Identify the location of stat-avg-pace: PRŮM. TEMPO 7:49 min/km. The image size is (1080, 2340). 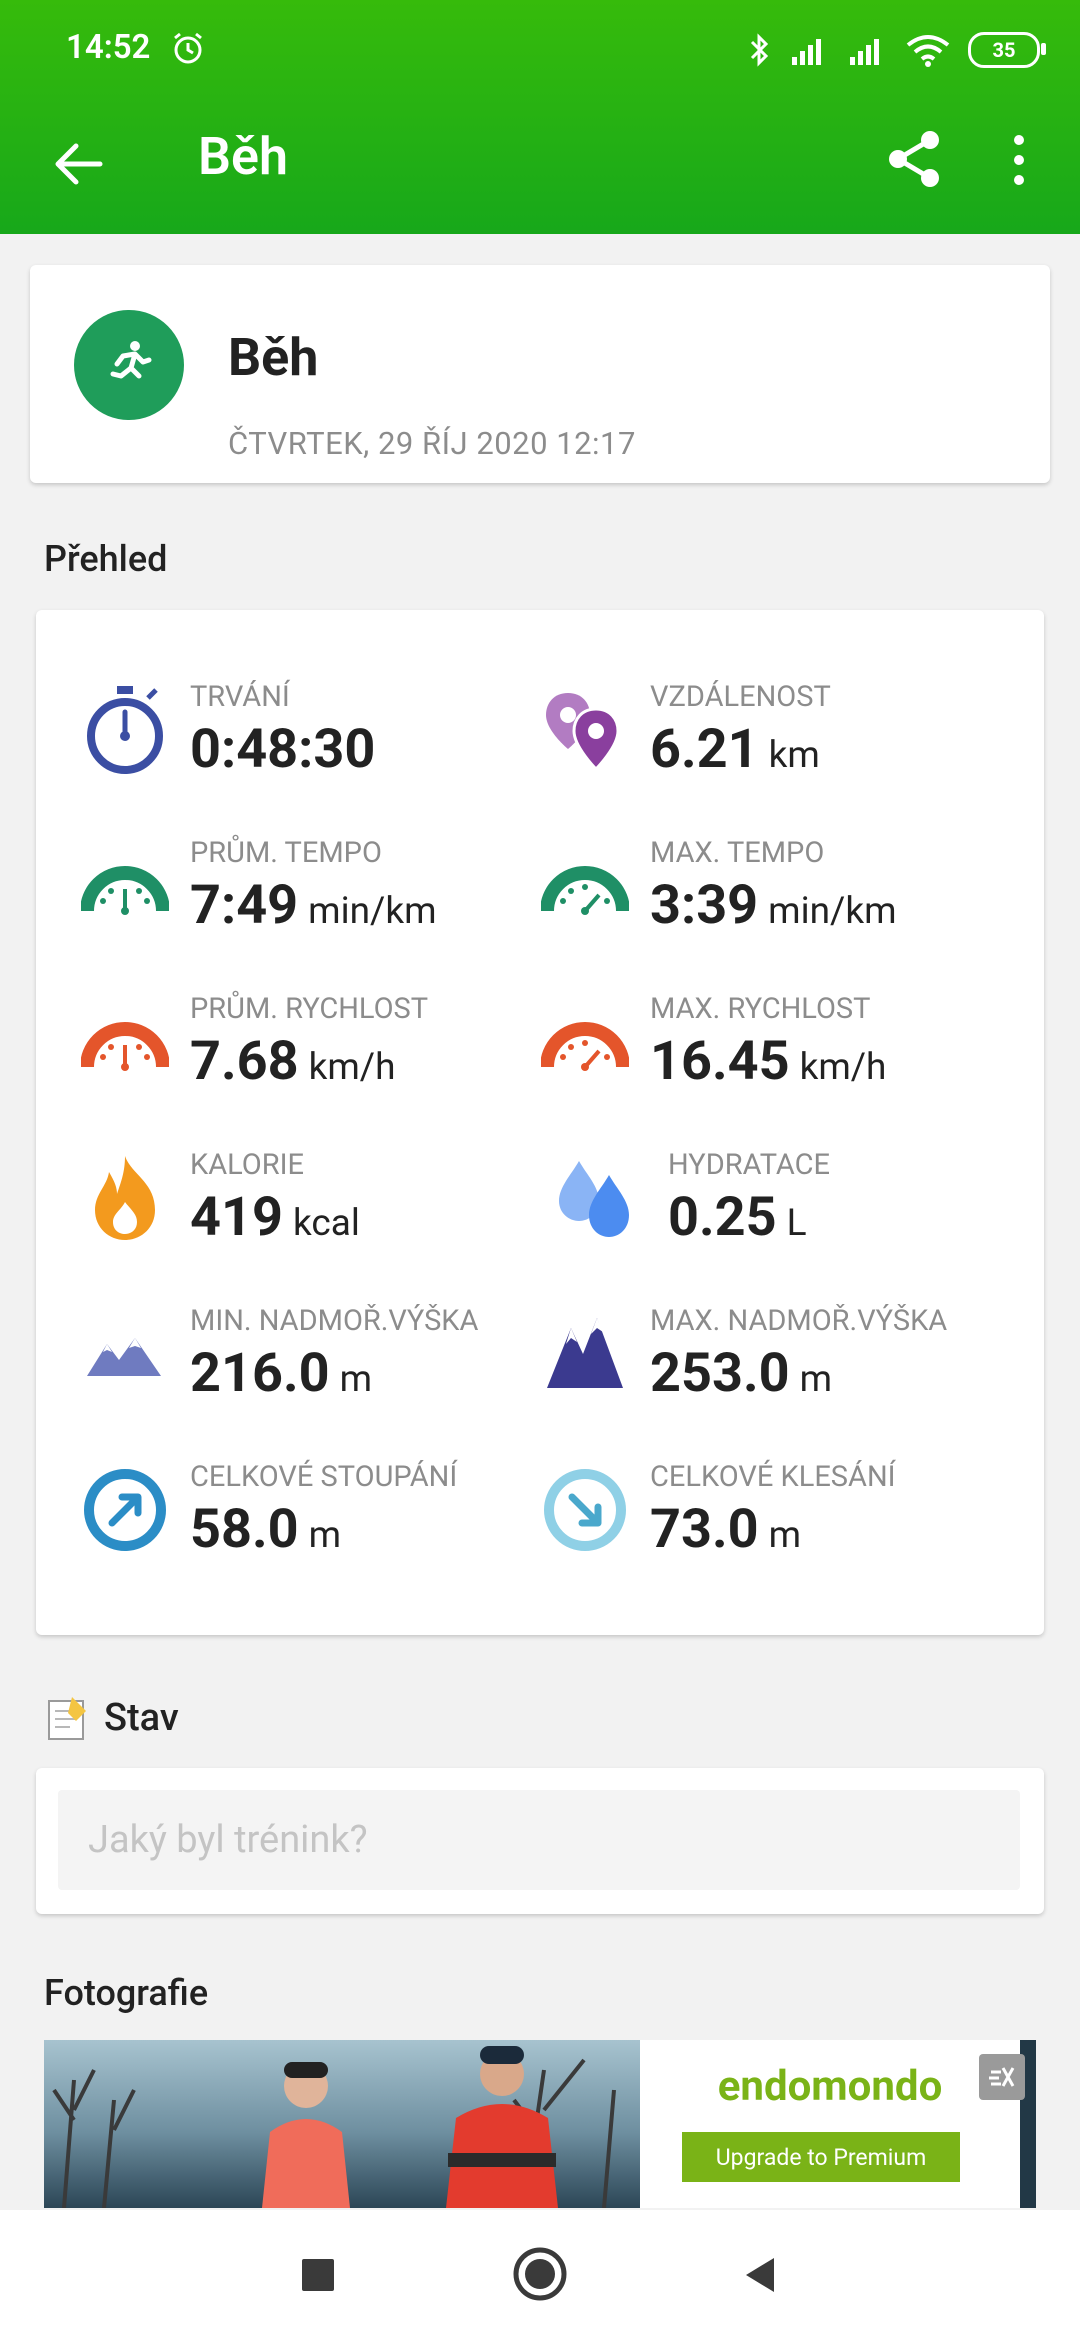
(310, 911).